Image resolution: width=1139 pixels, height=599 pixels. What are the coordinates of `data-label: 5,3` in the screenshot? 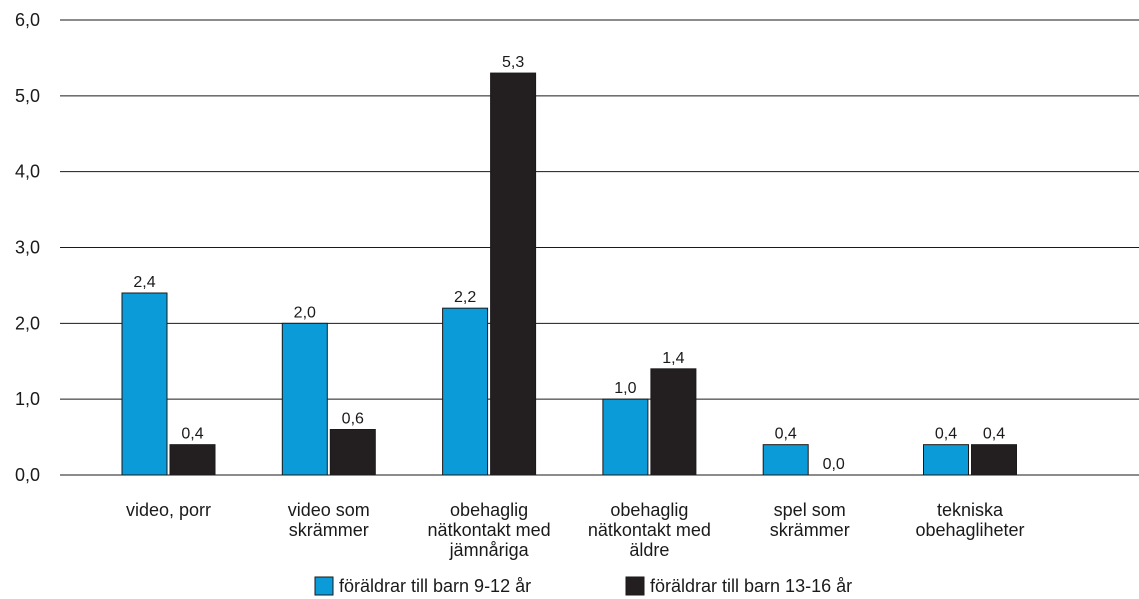 It's located at (513, 62).